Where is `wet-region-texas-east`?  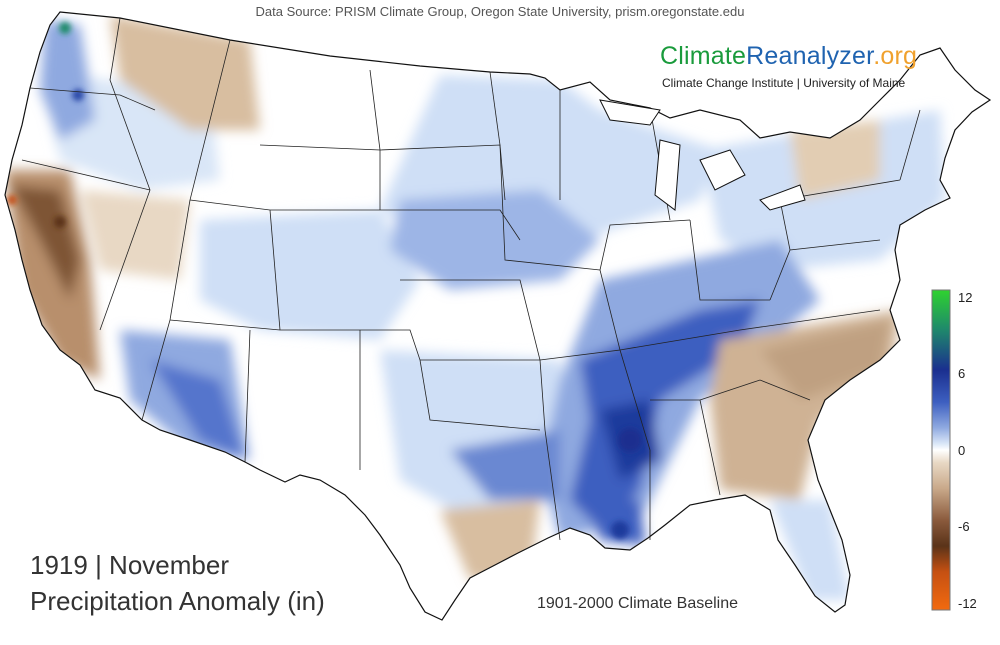
wet-region-texas-east is located at coordinates (505, 465).